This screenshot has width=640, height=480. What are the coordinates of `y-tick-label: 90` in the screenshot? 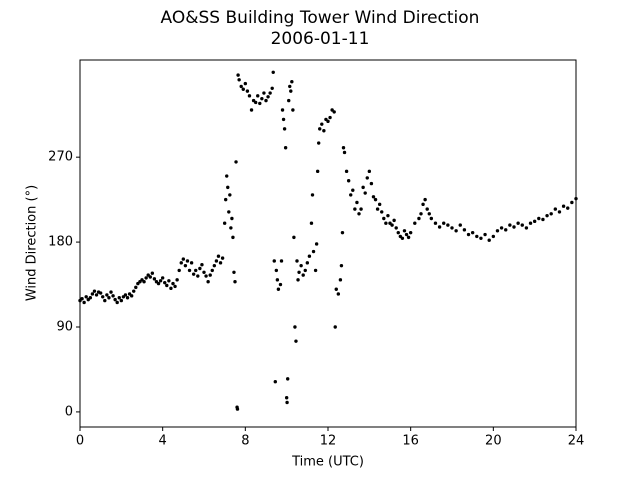 It's located at (64, 326).